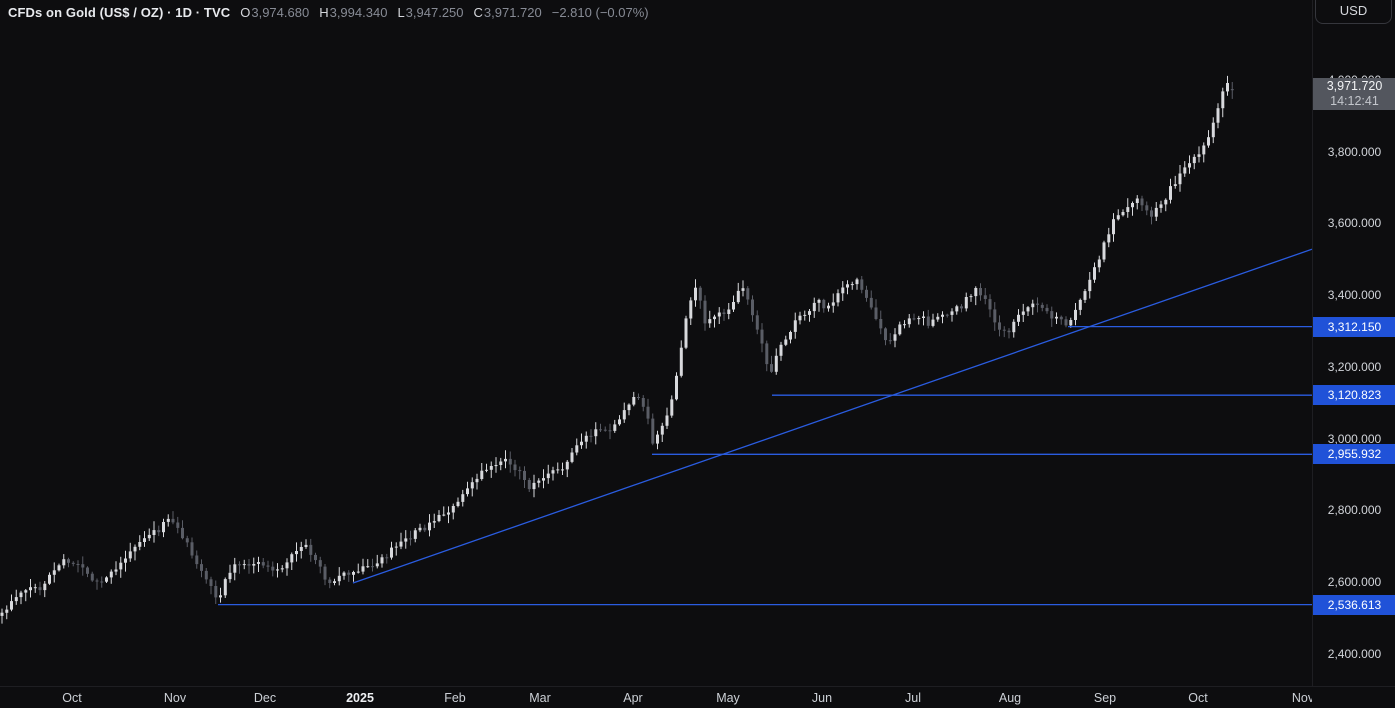 The height and width of the screenshot is (708, 1395). I want to click on time-tick-label: Mar, so click(540, 698).